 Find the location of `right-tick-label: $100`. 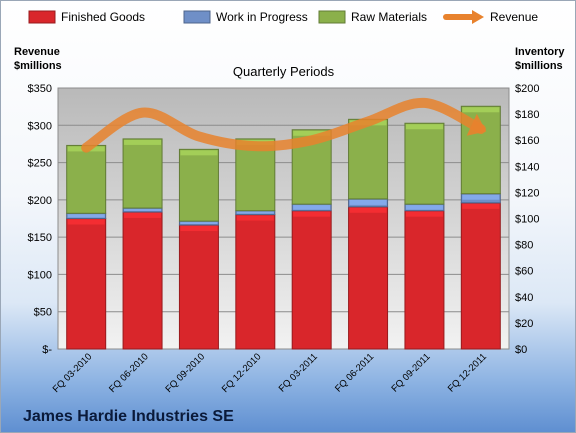

right-tick-label: $100 is located at coordinates (527, 220).